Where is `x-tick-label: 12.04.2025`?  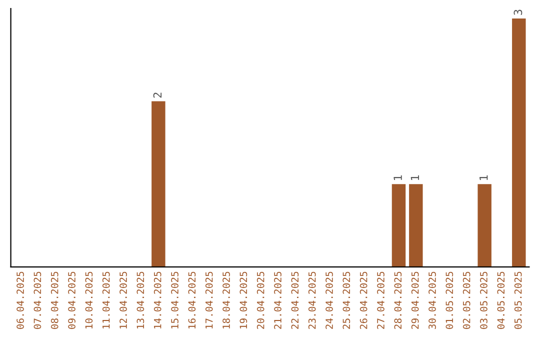 x-tick-label: 12.04.2025 is located at coordinates (123, 300).